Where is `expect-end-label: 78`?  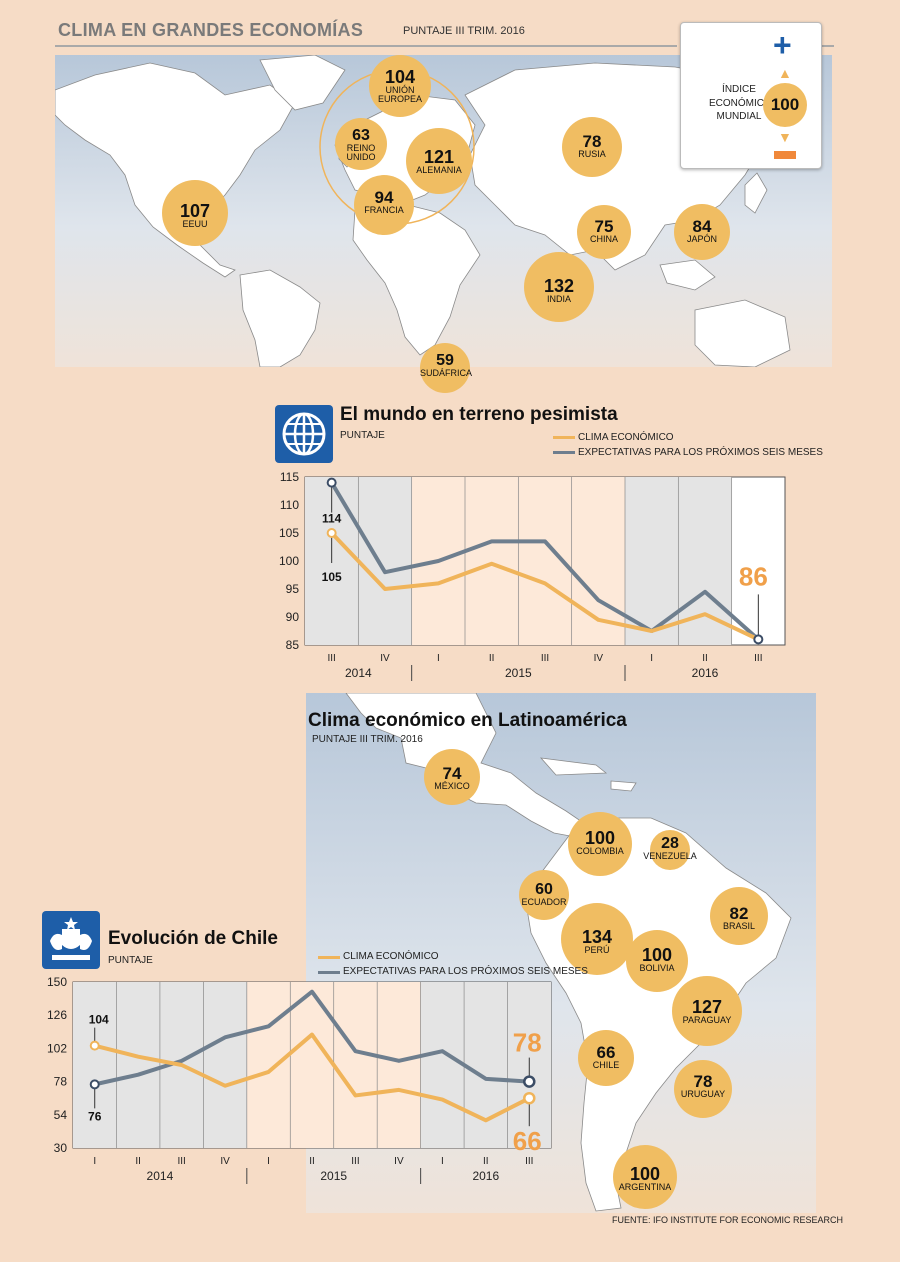 expect-end-label: 78 is located at coordinates (527, 1043).